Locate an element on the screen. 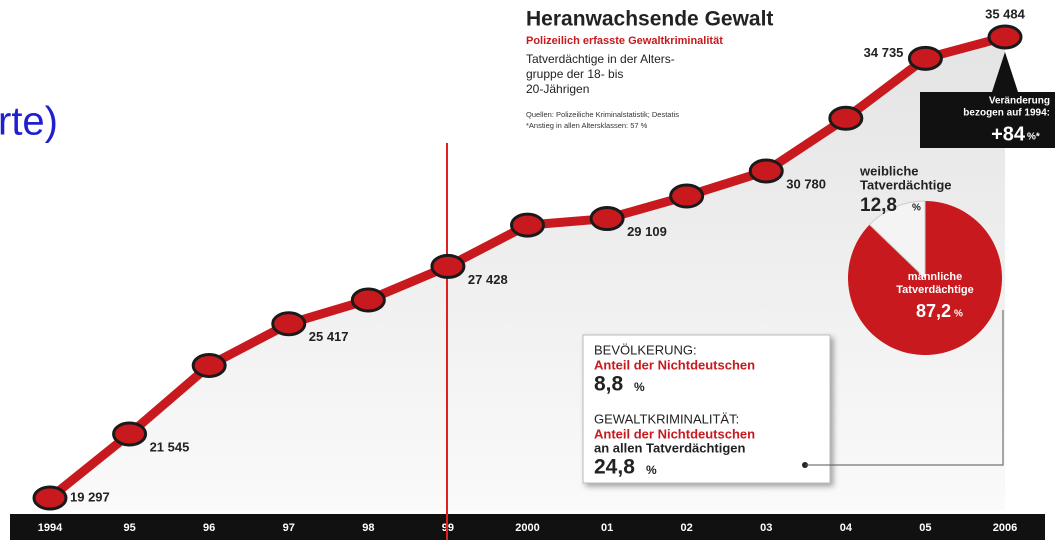 This screenshot has height=540, width=1063. source: *Anstieg in allen Altersklassen: 57 % is located at coordinates (587, 125).